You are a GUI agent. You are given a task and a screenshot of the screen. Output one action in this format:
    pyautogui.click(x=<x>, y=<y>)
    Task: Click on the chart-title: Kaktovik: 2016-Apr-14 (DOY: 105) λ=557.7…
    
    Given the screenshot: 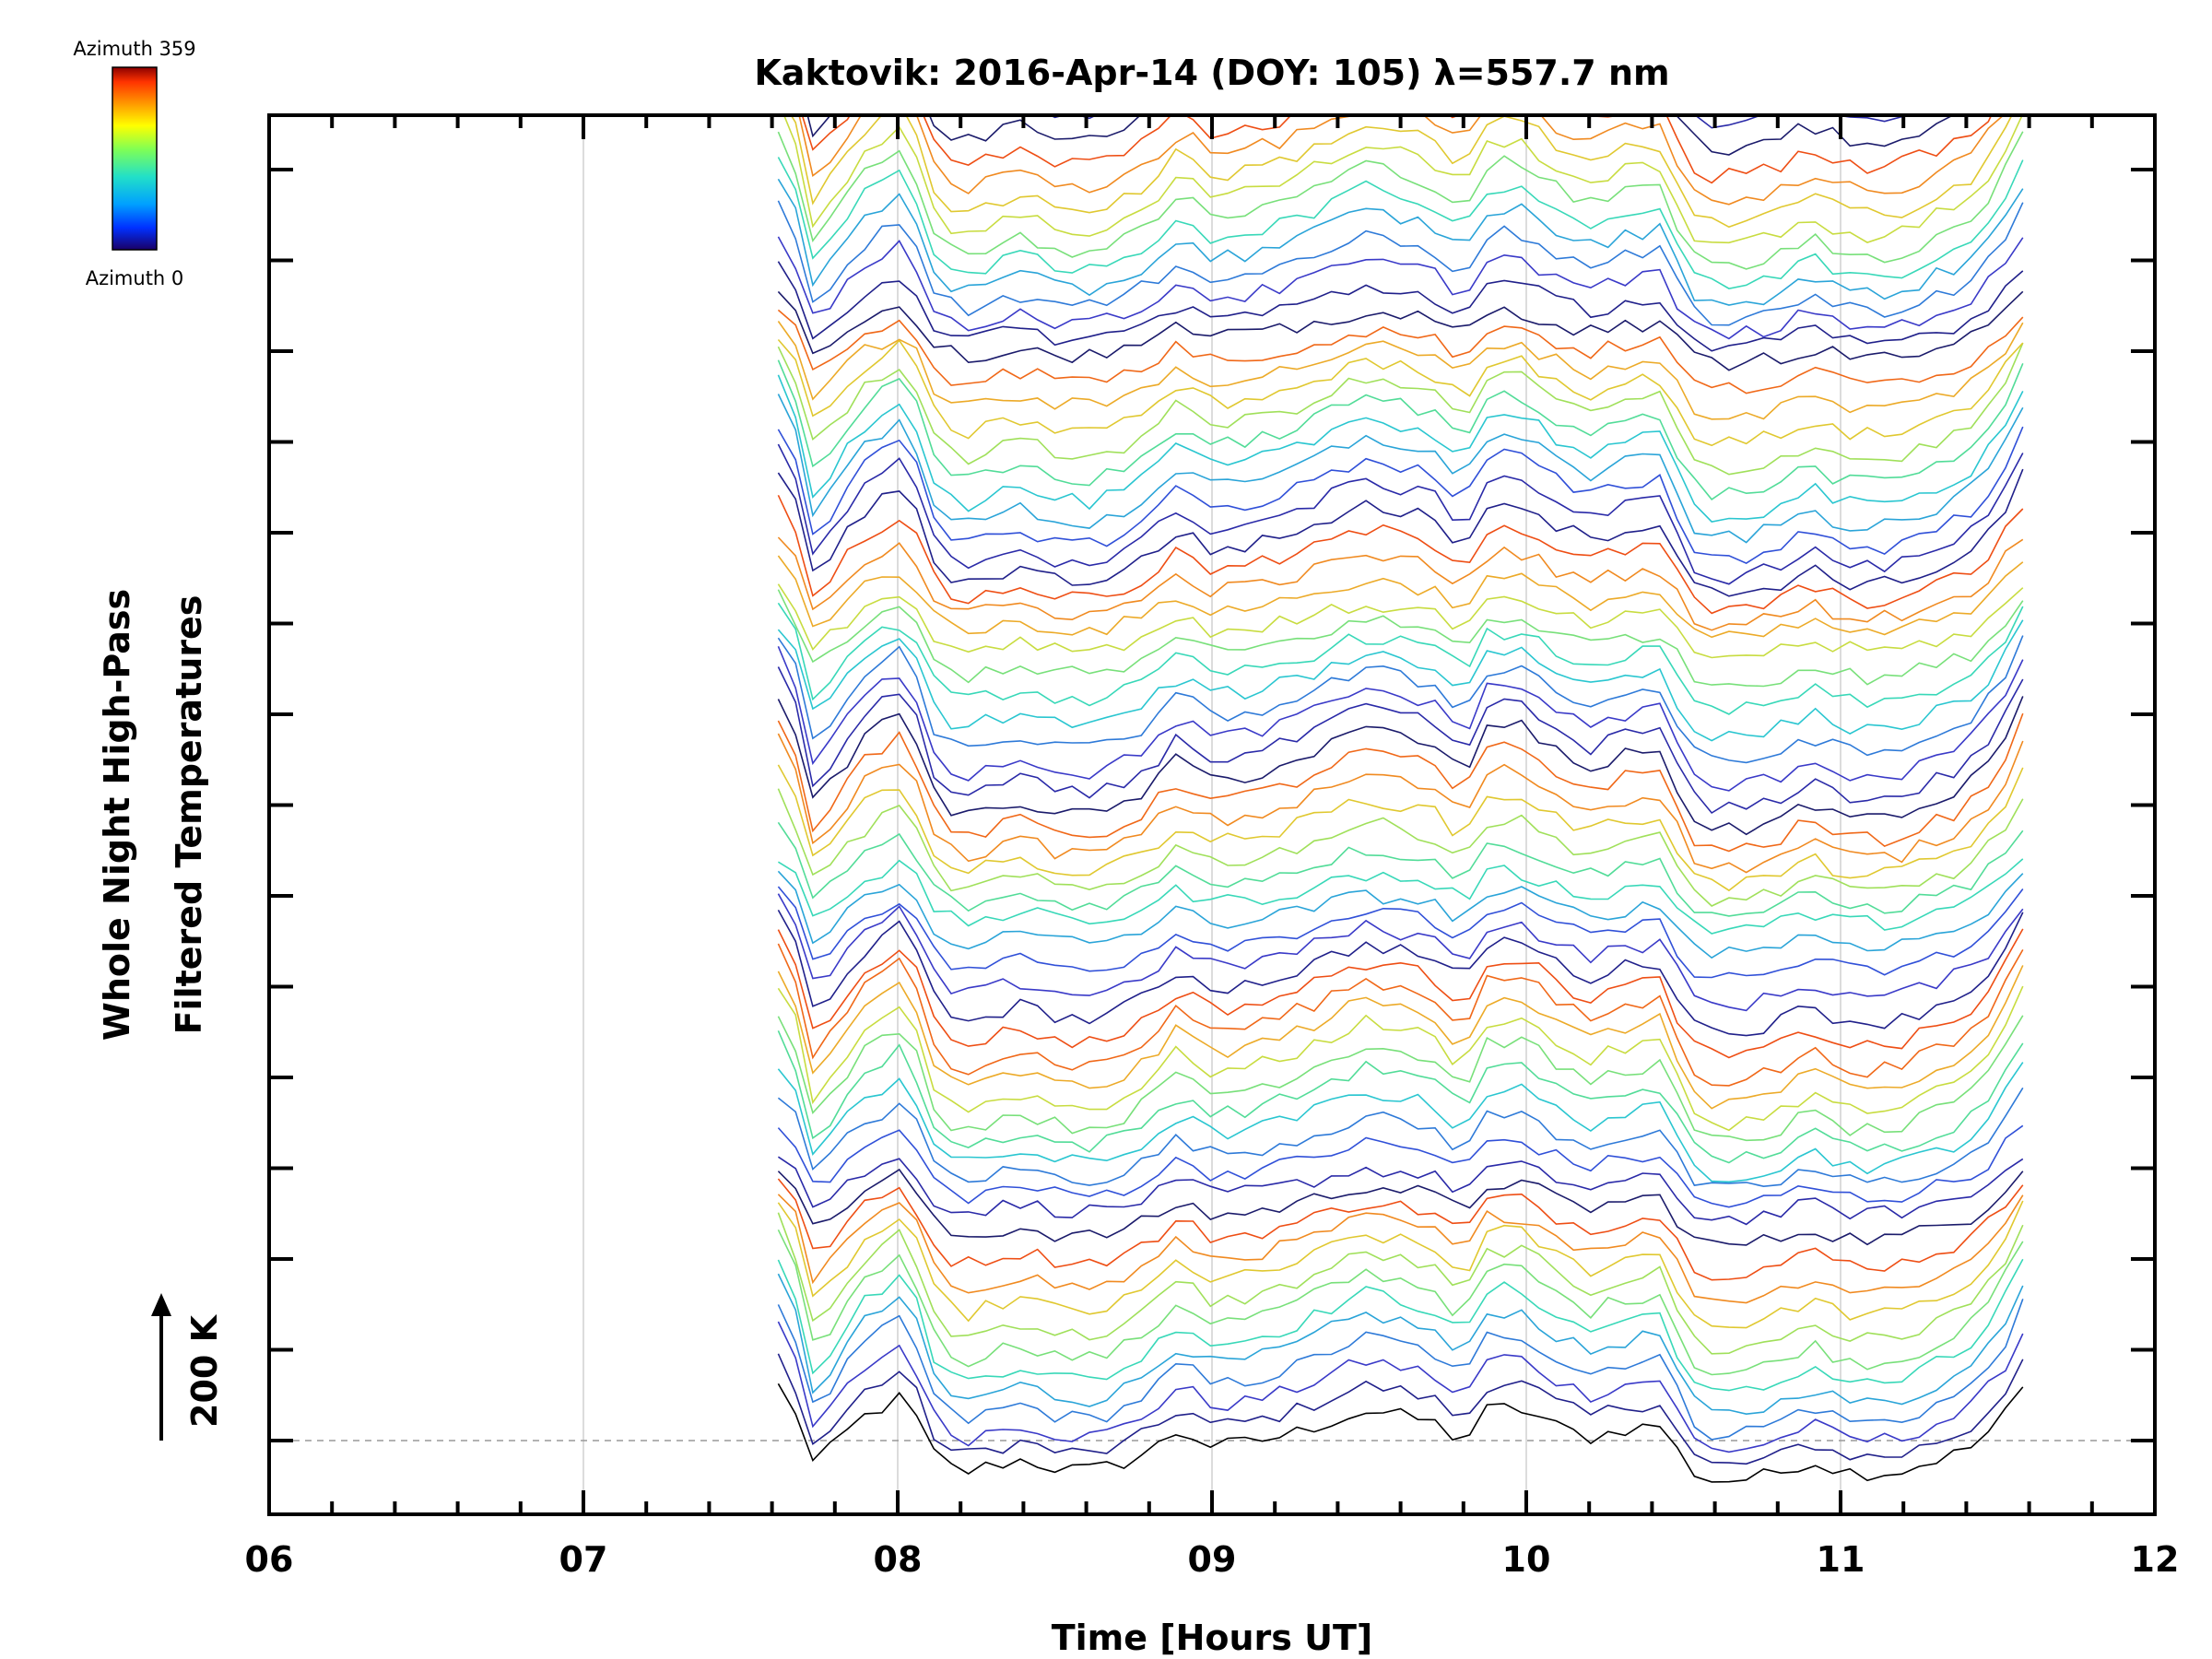 What is the action you would take?
    pyautogui.click(x=1211, y=73)
    